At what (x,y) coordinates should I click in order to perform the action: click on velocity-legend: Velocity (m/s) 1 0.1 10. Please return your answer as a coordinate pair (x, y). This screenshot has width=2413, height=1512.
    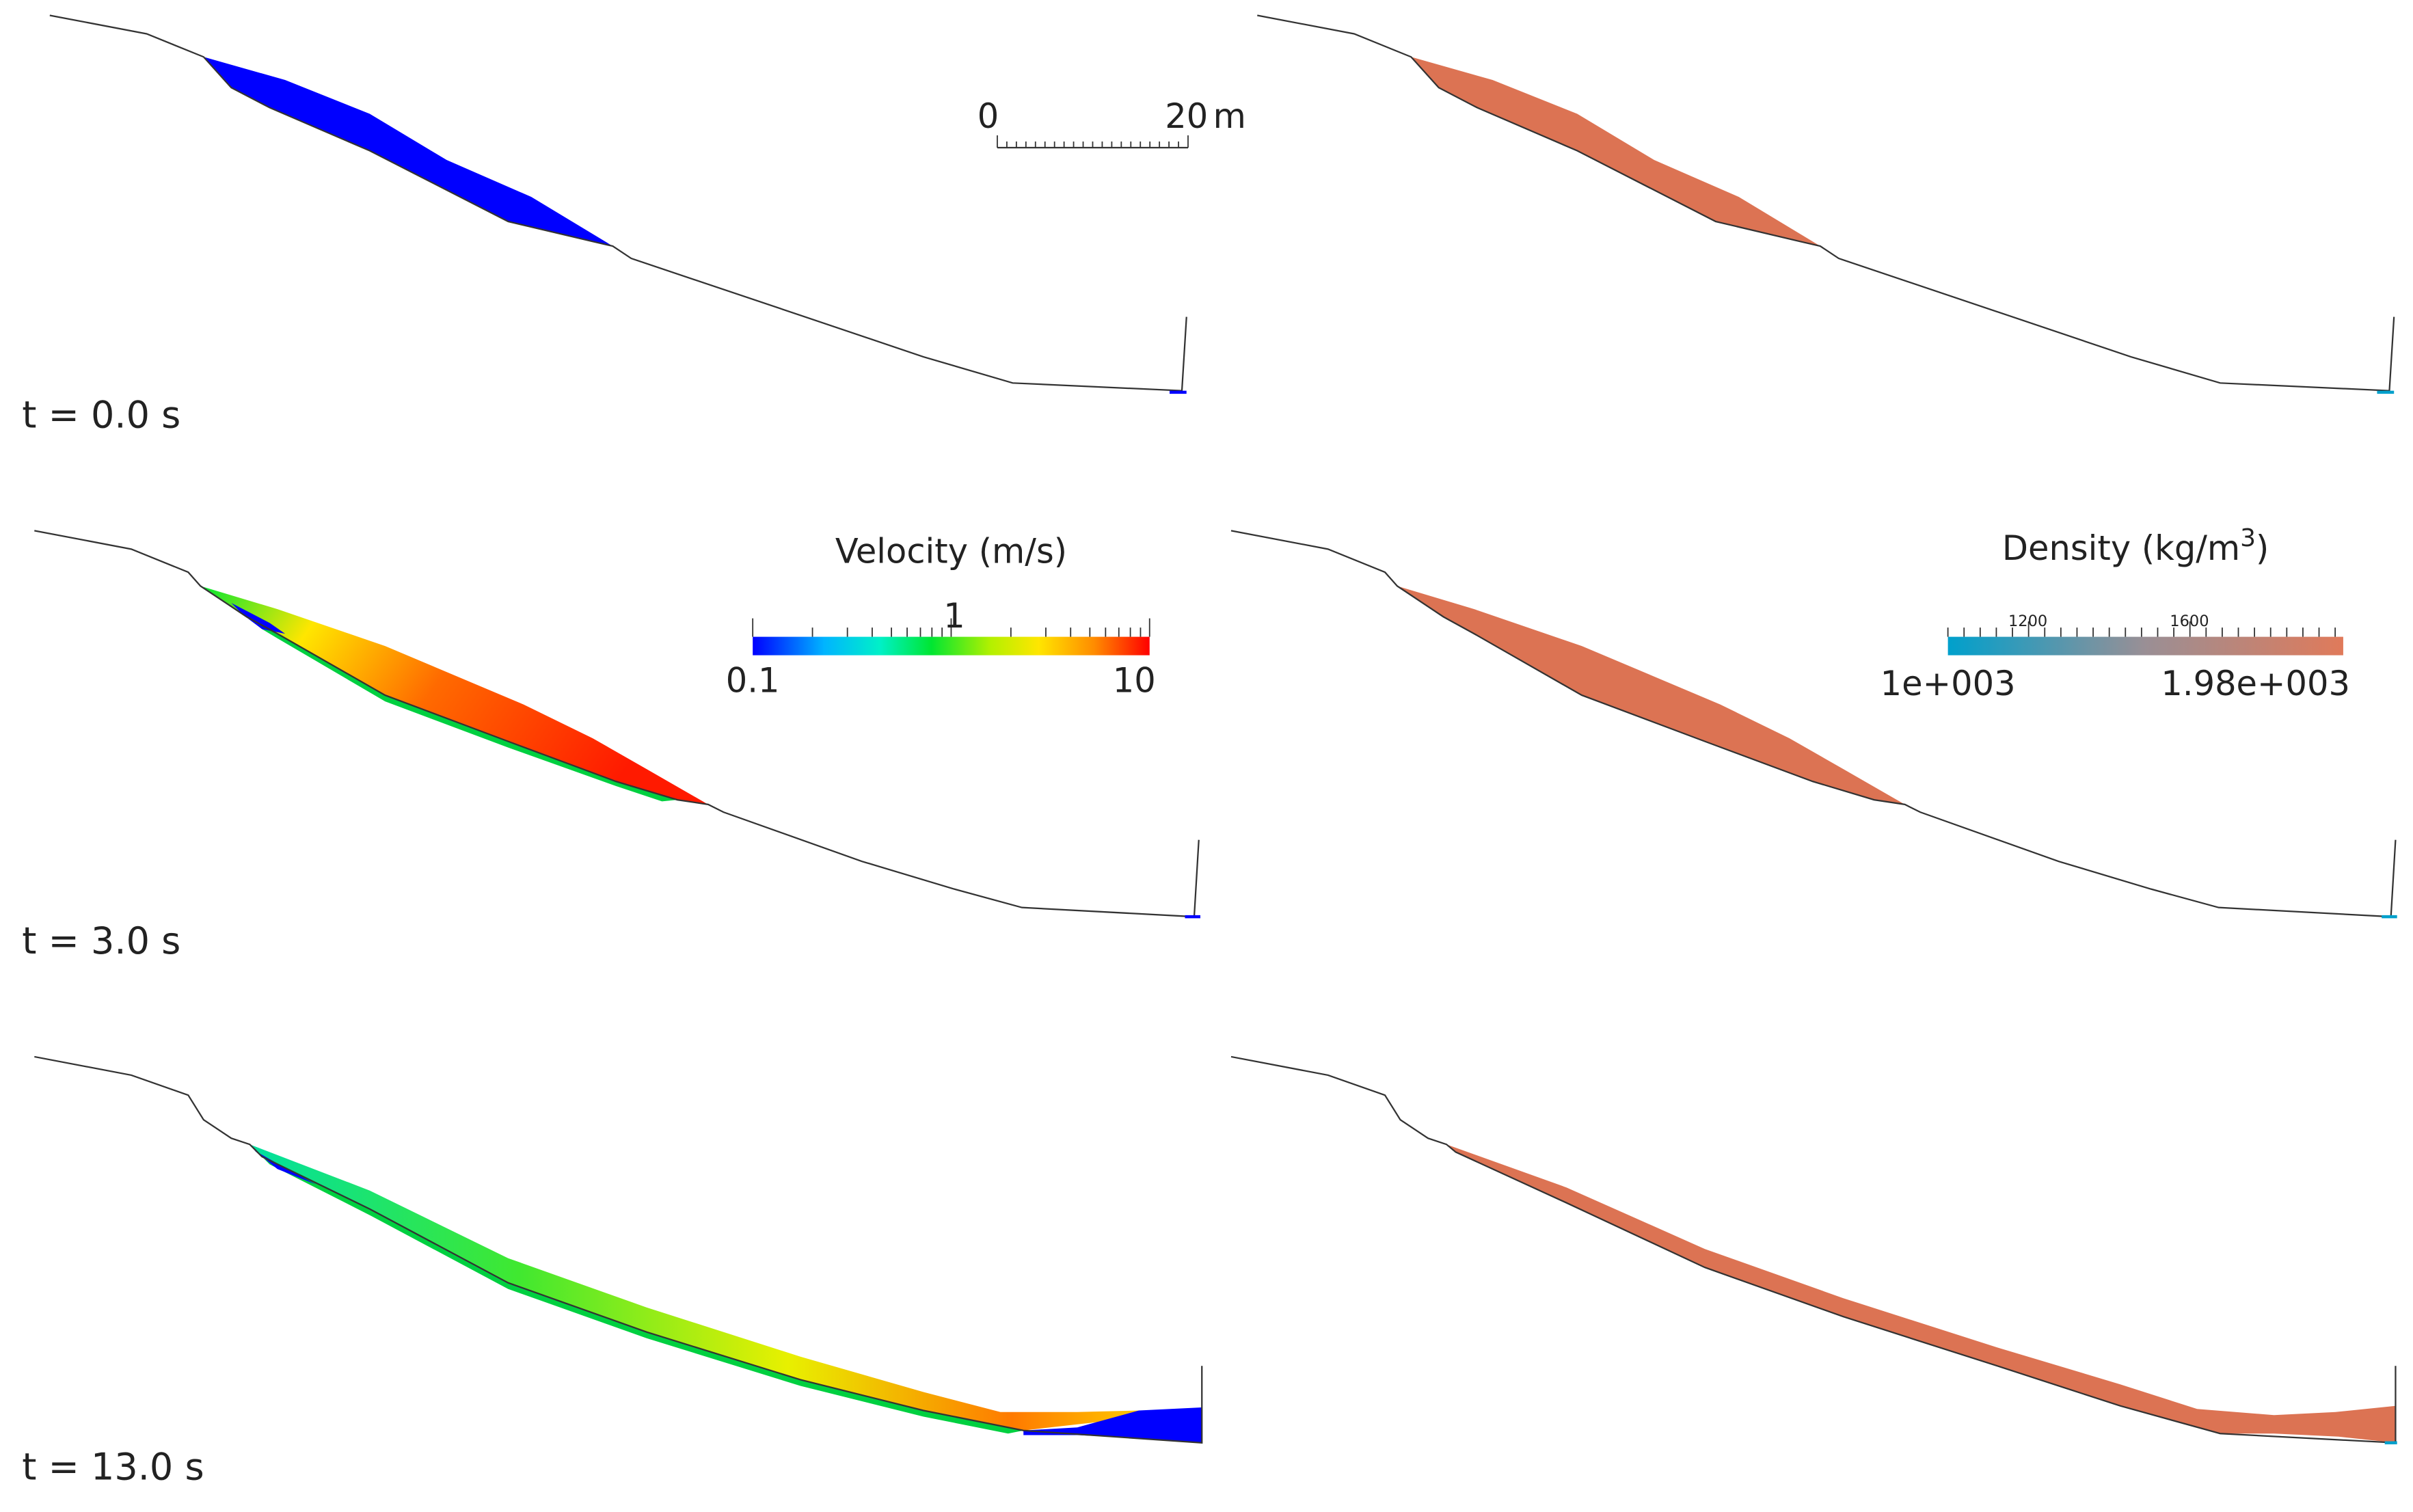
    Looking at the image, I should click on (941, 616).